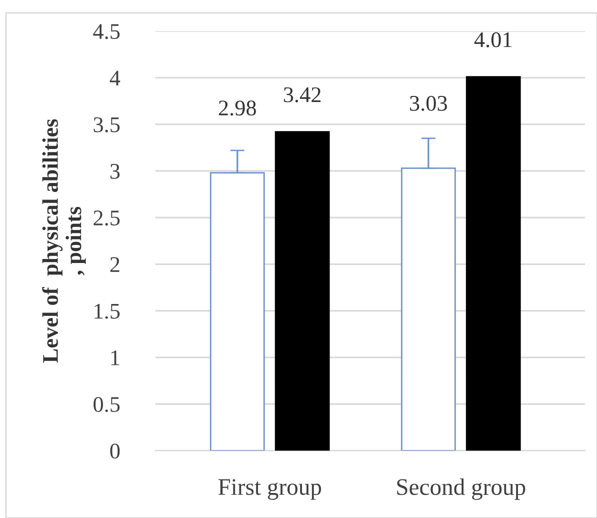 Image resolution: width=597 pixels, height=518 pixels. I want to click on y-tick-label: 3.5, so click(107, 124).